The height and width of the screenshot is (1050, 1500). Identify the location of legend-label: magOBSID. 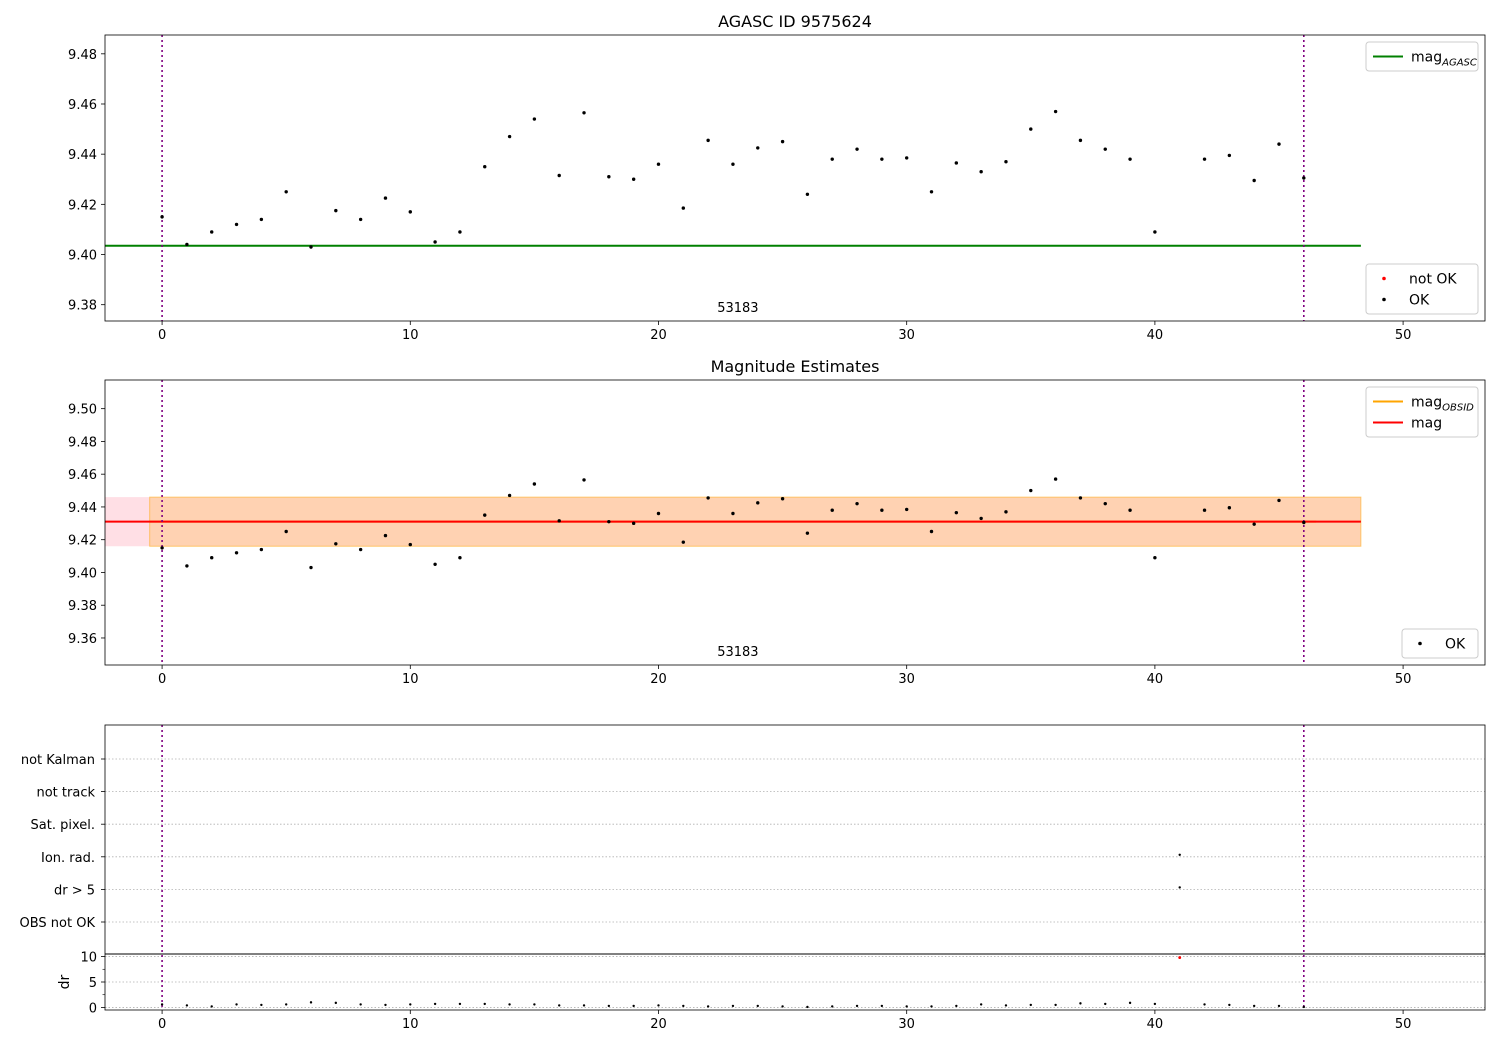
(1442, 404).